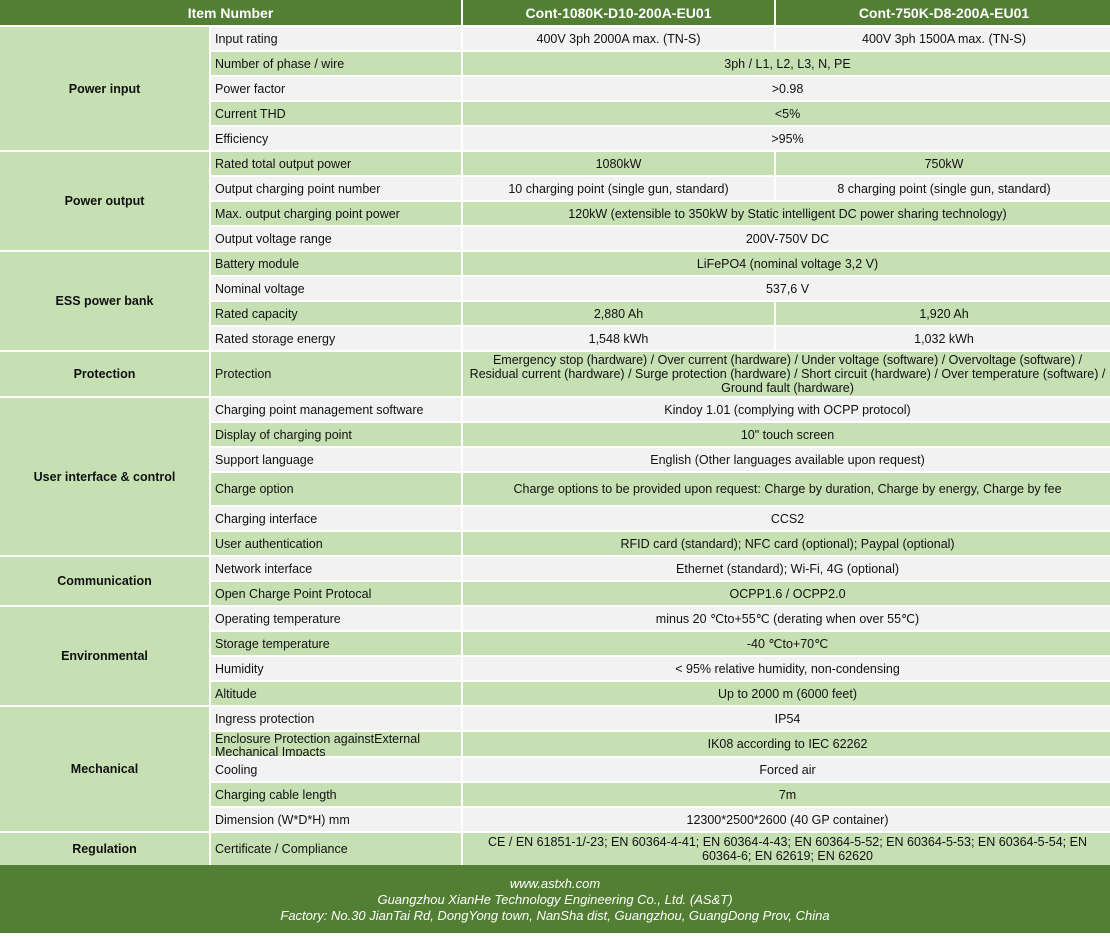 The height and width of the screenshot is (937, 1110). I want to click on spec-row: Altitude Up to 2000 m (6000 feet), so click(555, 693).